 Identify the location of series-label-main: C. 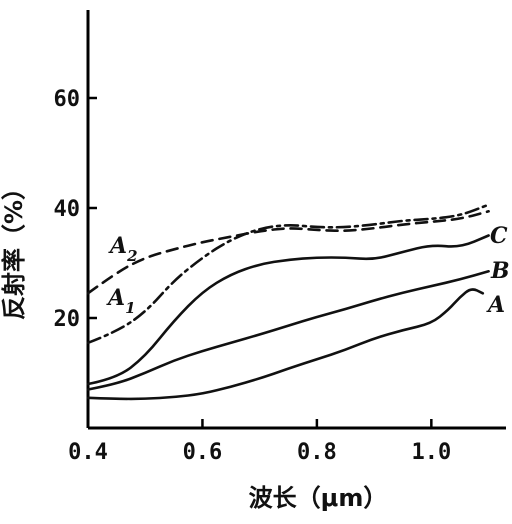
(499, 236).